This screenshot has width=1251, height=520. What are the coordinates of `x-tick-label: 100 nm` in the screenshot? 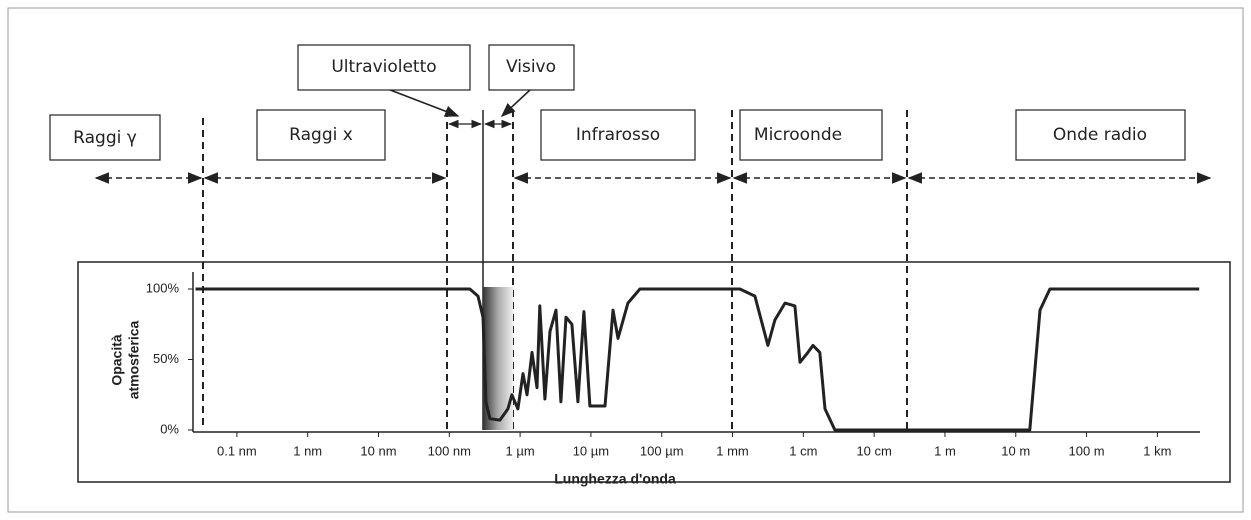 It's located at (449, 450).